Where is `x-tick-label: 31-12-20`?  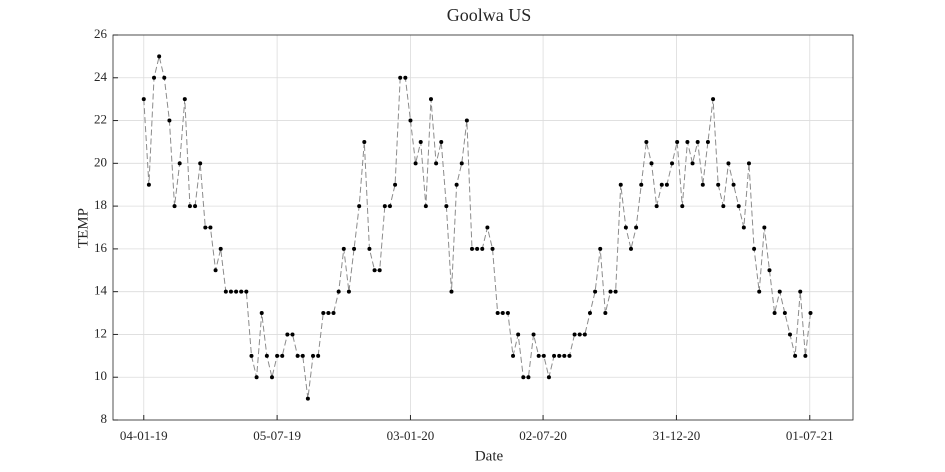 x-tick-label: 31-12-20 is located at coordinates (677, 435).